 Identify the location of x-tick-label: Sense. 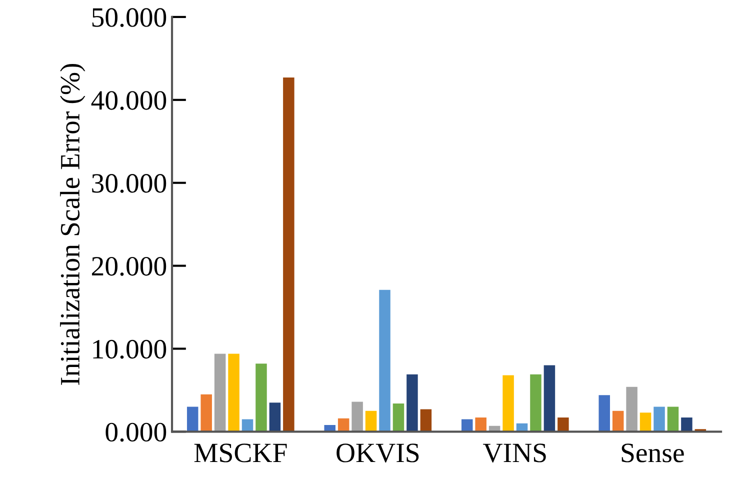
(653, 453).